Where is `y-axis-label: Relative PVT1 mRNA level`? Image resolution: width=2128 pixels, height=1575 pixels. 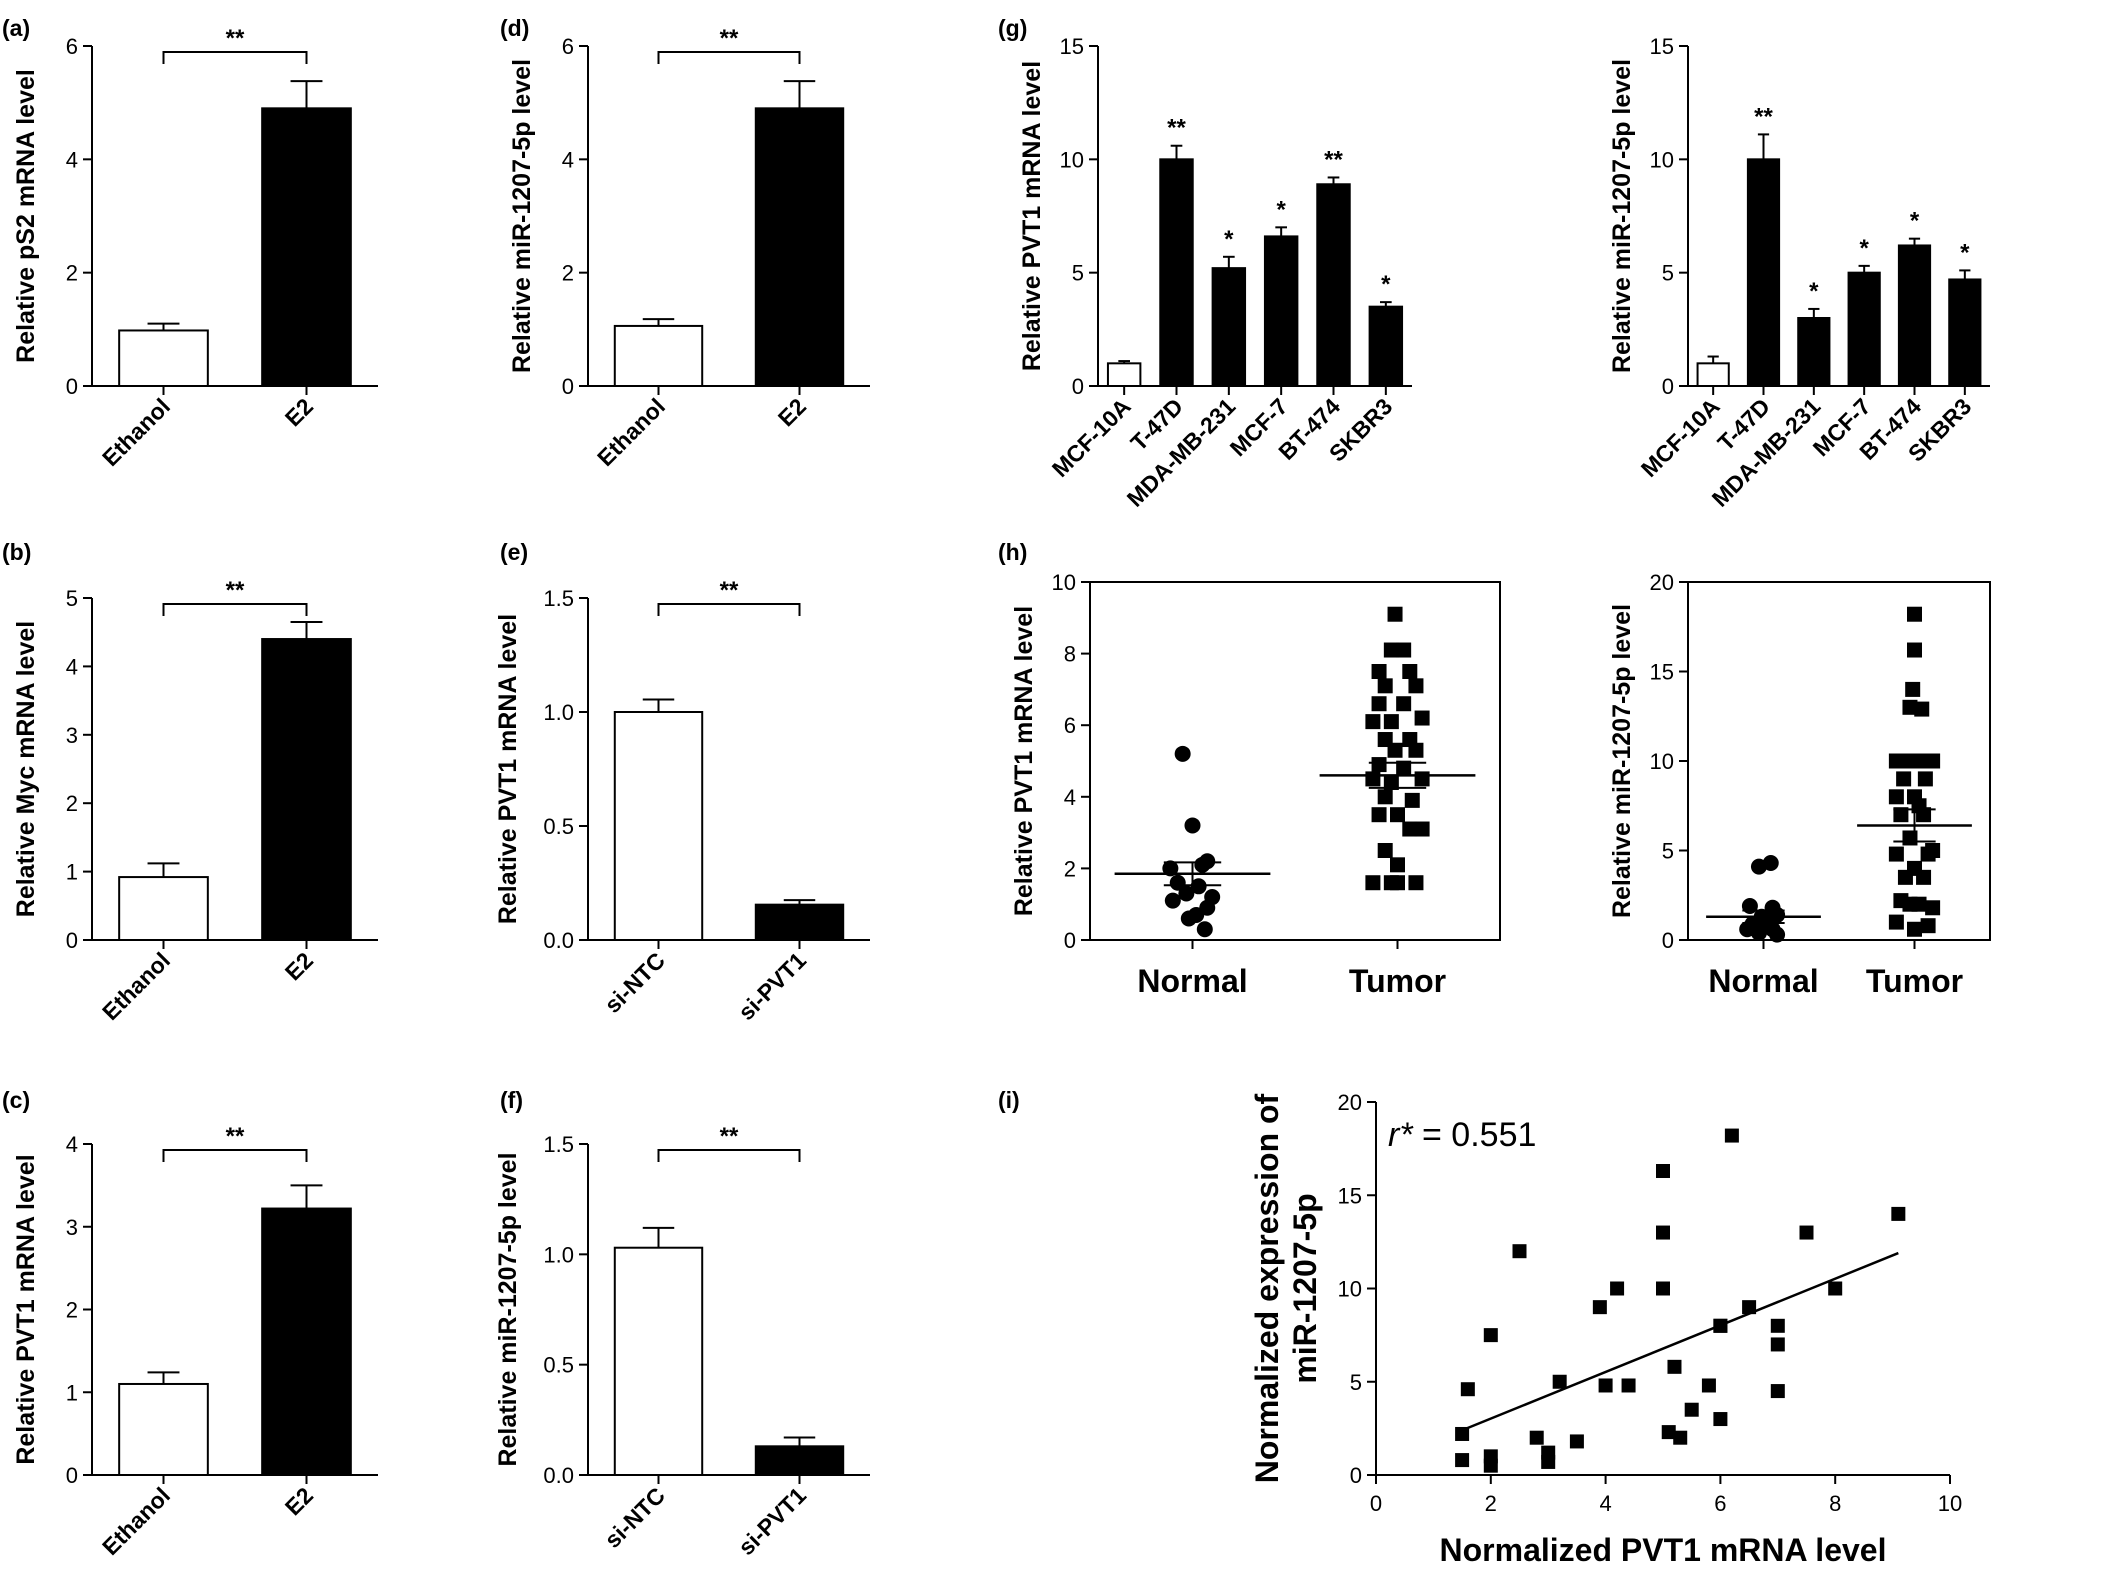 y-axis-label: Relative PVT1 mRNA level is located at coordinates (26, 1309).